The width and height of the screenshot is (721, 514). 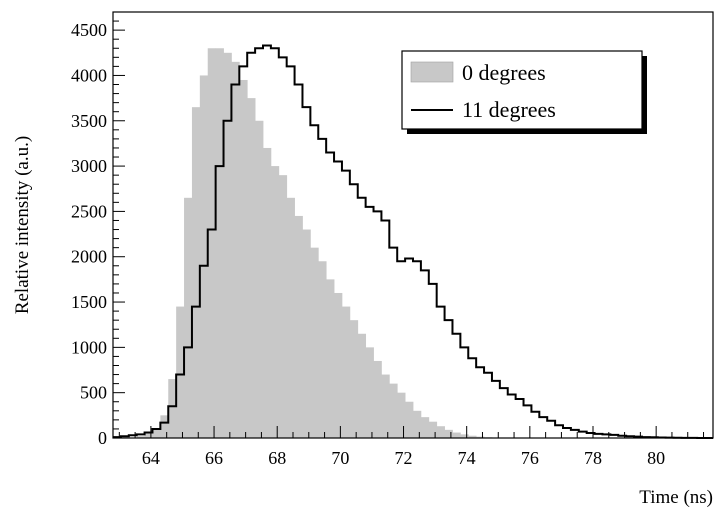 What do you see at coordinates (656, 458) in the screenshot?
I see `x-tick-label: 80` at bounding box center [656, 458].